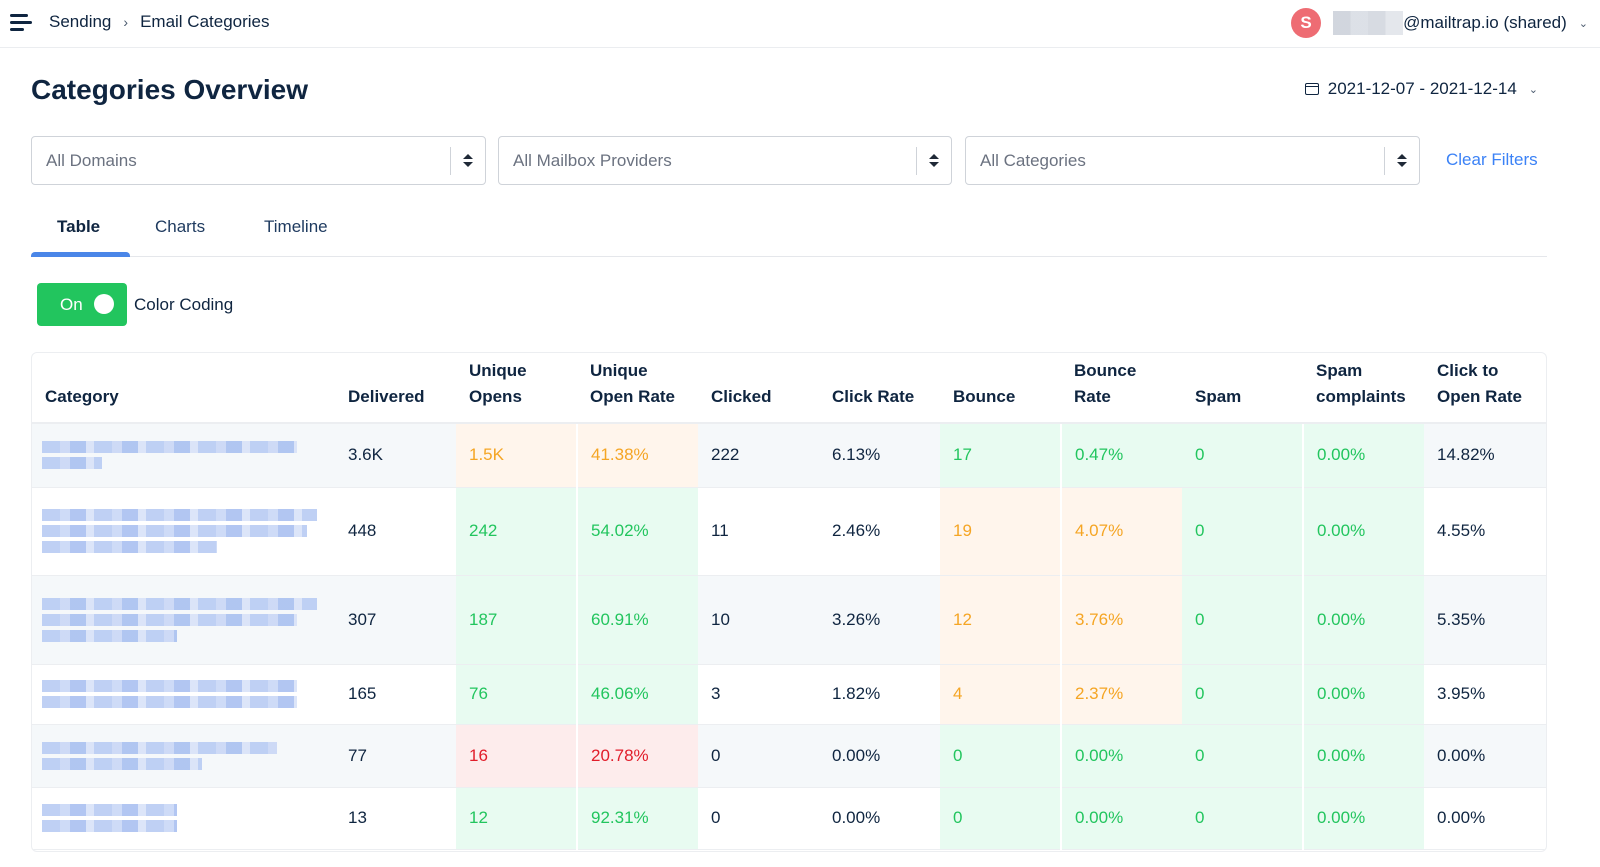 The height and width of the screenshot is (867, 1600). What do you see at coordinates (498, 370) in the screenshot?
I see `column-header-text: Unique` at bounding box center [498, 370].